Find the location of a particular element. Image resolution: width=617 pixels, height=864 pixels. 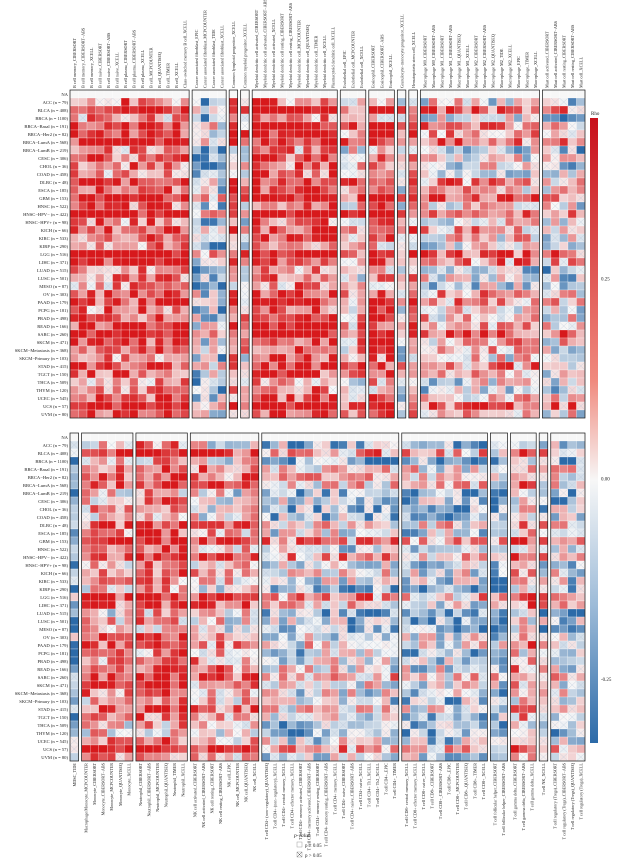

row-label: DLBC (n = 48) is located at coordinates (54, 525).